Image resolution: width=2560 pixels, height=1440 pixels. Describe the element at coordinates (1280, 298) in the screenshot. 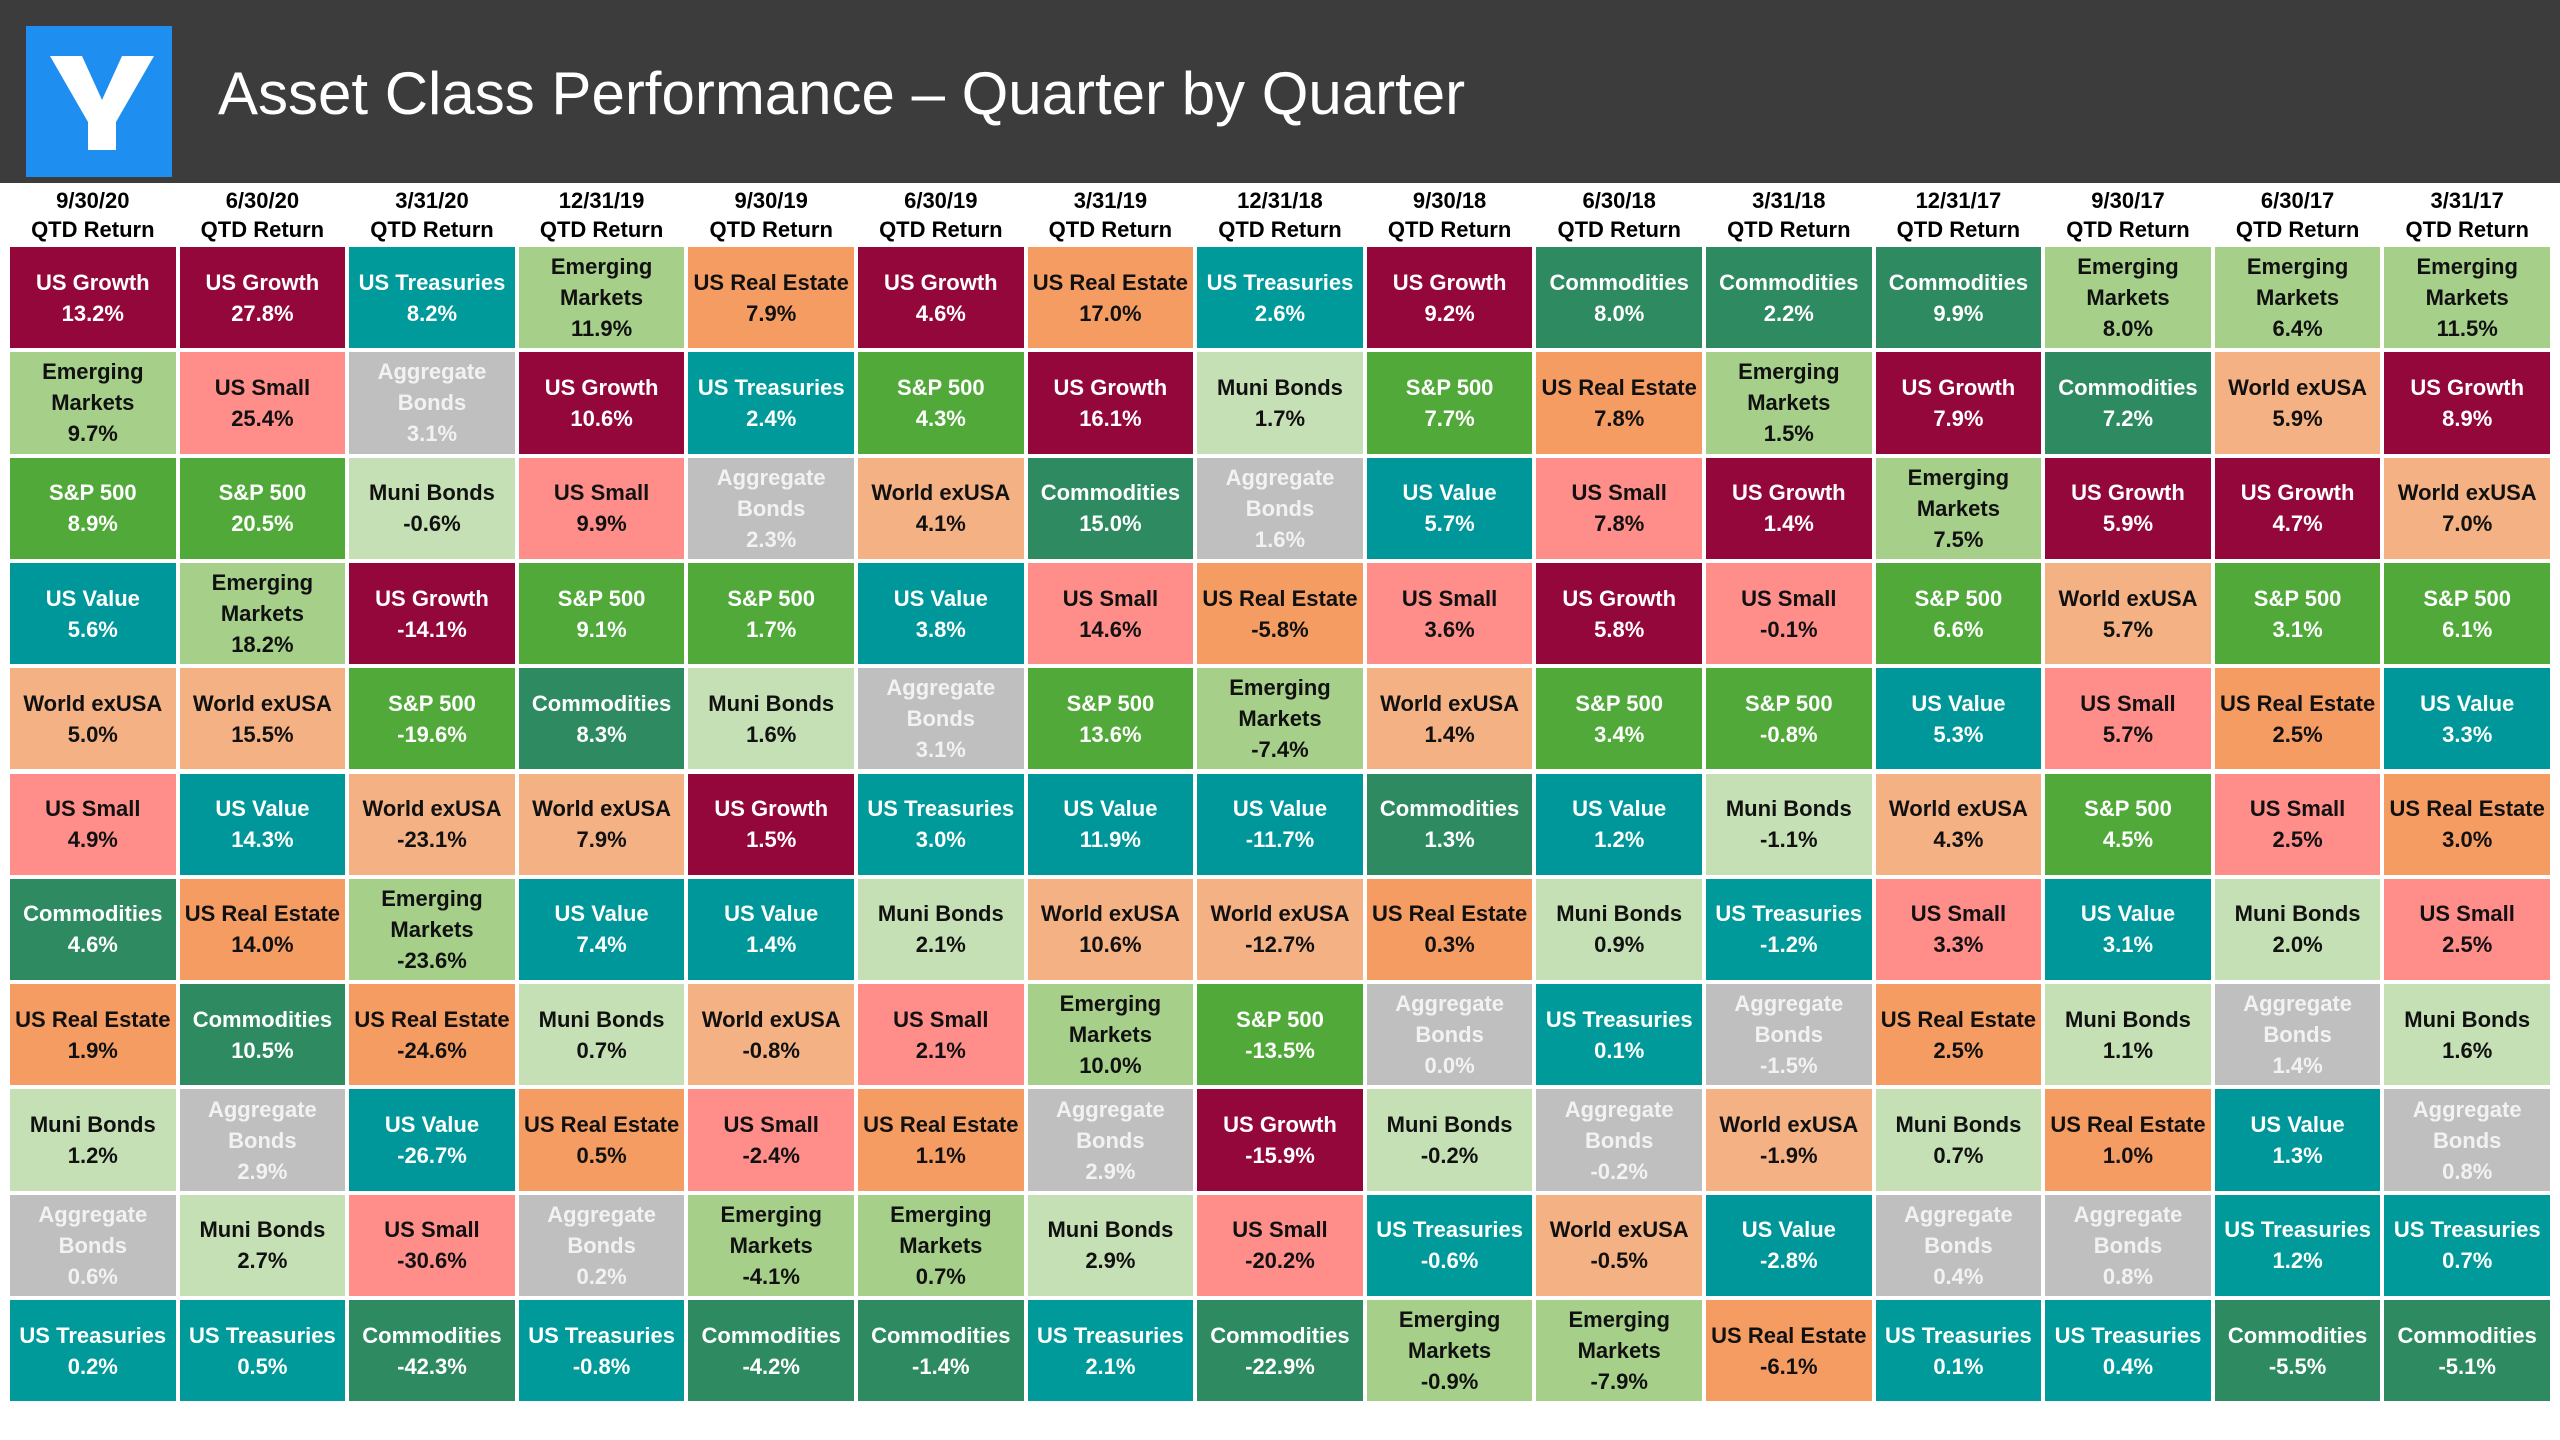

I see `asset-cell: US Treasuries 2.6%` at that location.